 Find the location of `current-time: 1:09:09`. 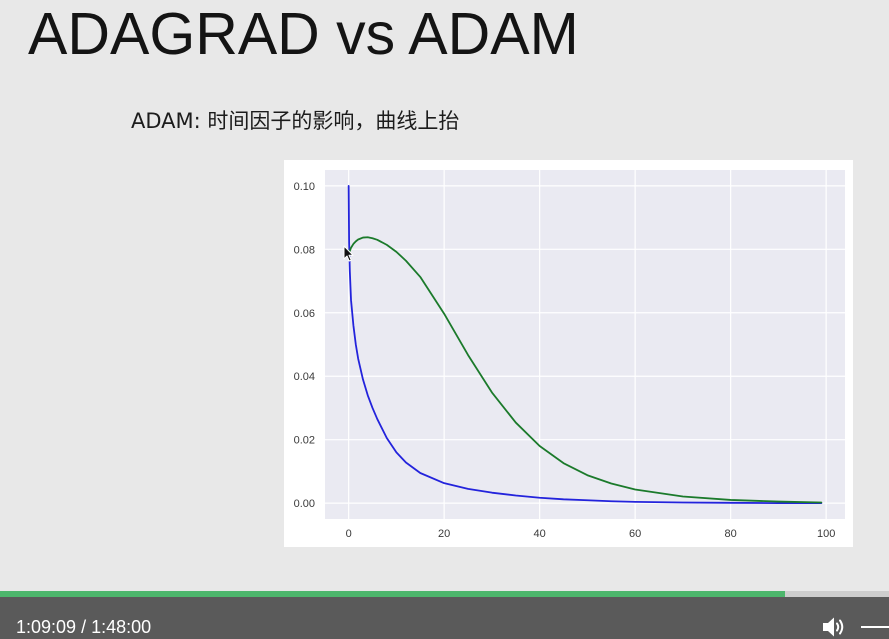

current-time: 1:09:09 is located at coordinates (46, 627).